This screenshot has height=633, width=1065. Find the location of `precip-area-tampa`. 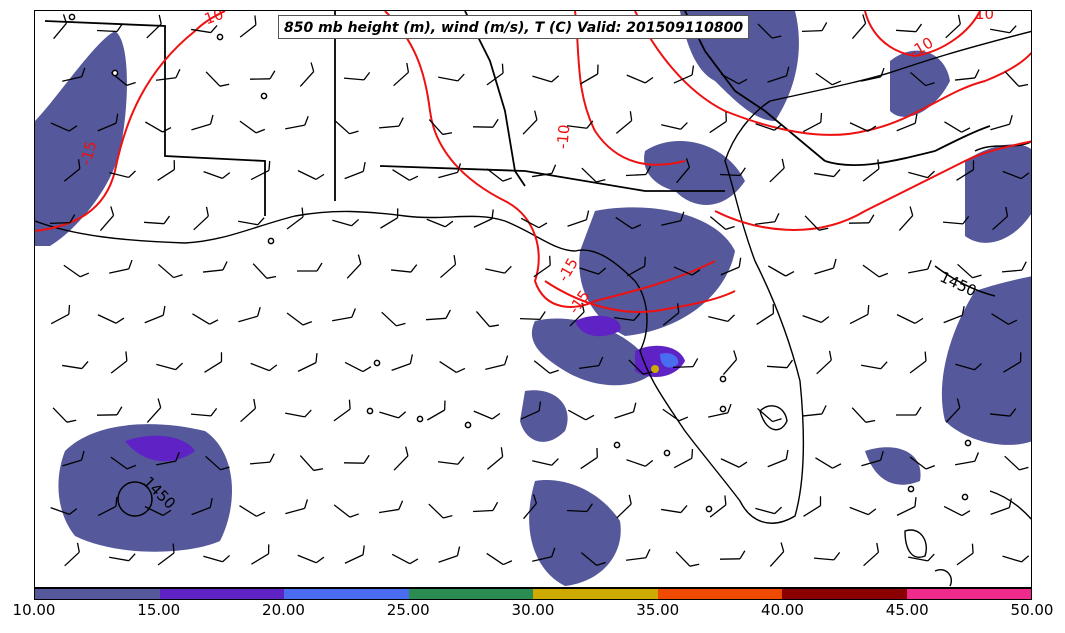

precip-area-tampa is located at coordinates (593, 352).